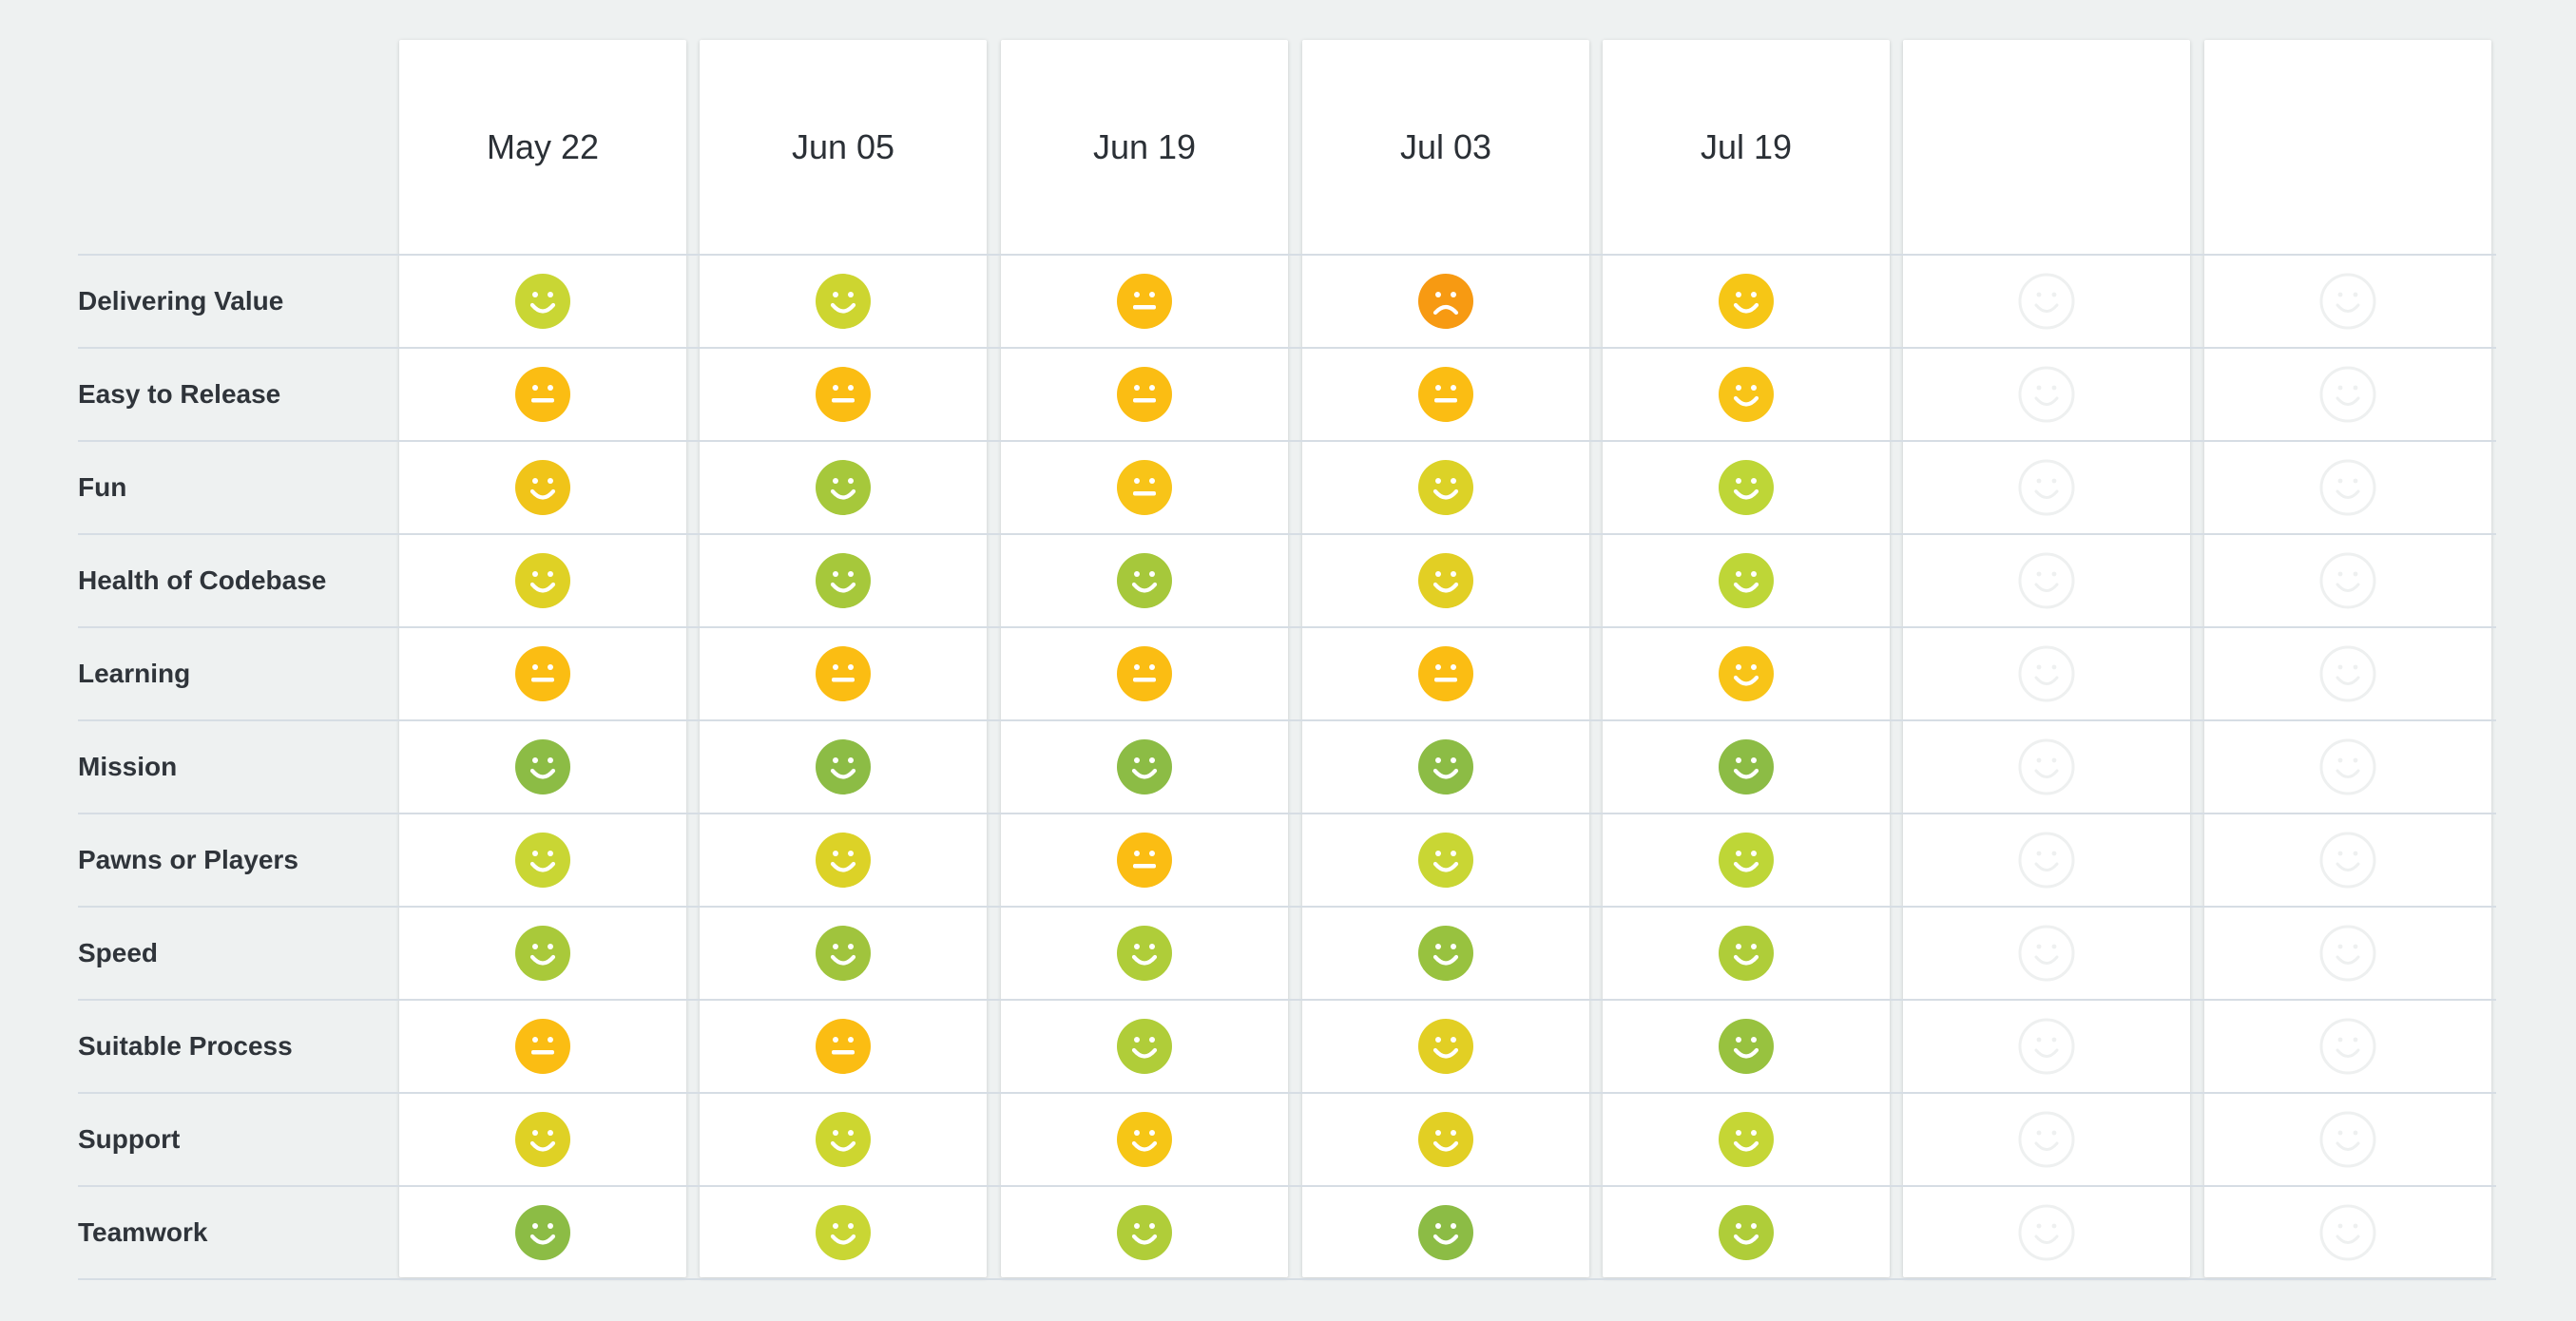  I want to click on sprint-column-header: May 22, so click(543, 146).